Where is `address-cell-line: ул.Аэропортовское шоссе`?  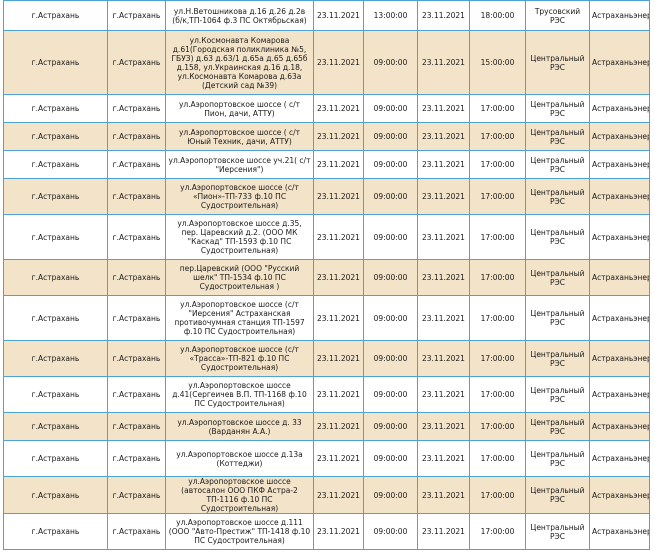 address-cell-line: ул.Аэропортовское шоссе is located at coordinates (239, 385).